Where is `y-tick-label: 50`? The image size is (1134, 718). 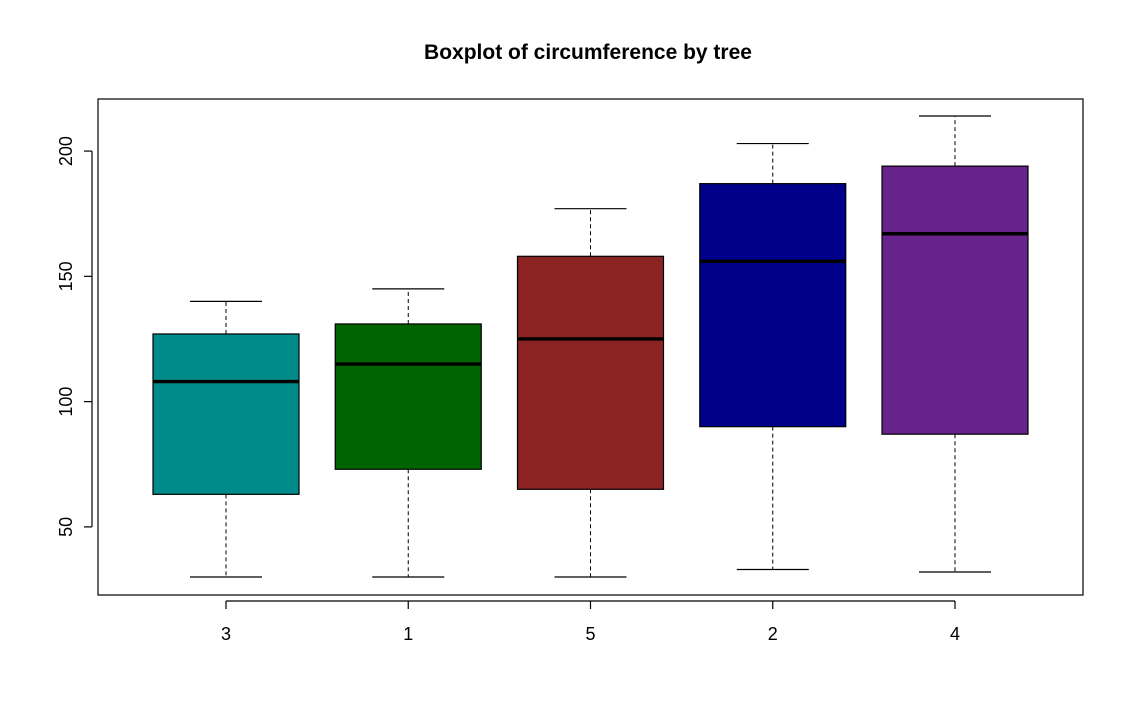 y-tick-label: 50 is located at coordinates (66, 527).